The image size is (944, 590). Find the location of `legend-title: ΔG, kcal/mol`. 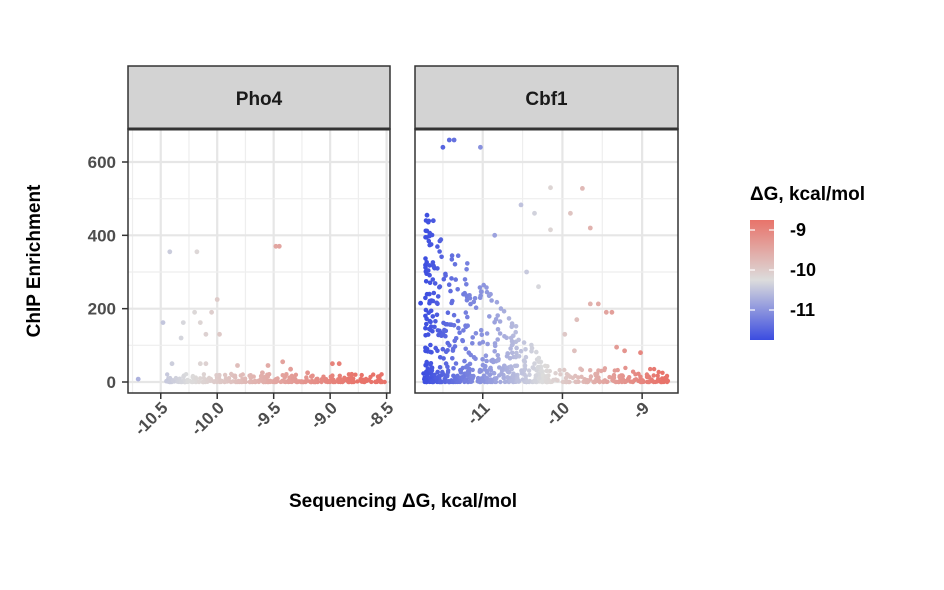

legend-title: ΔG, kcal/mol is located at coordinates (807, 194).